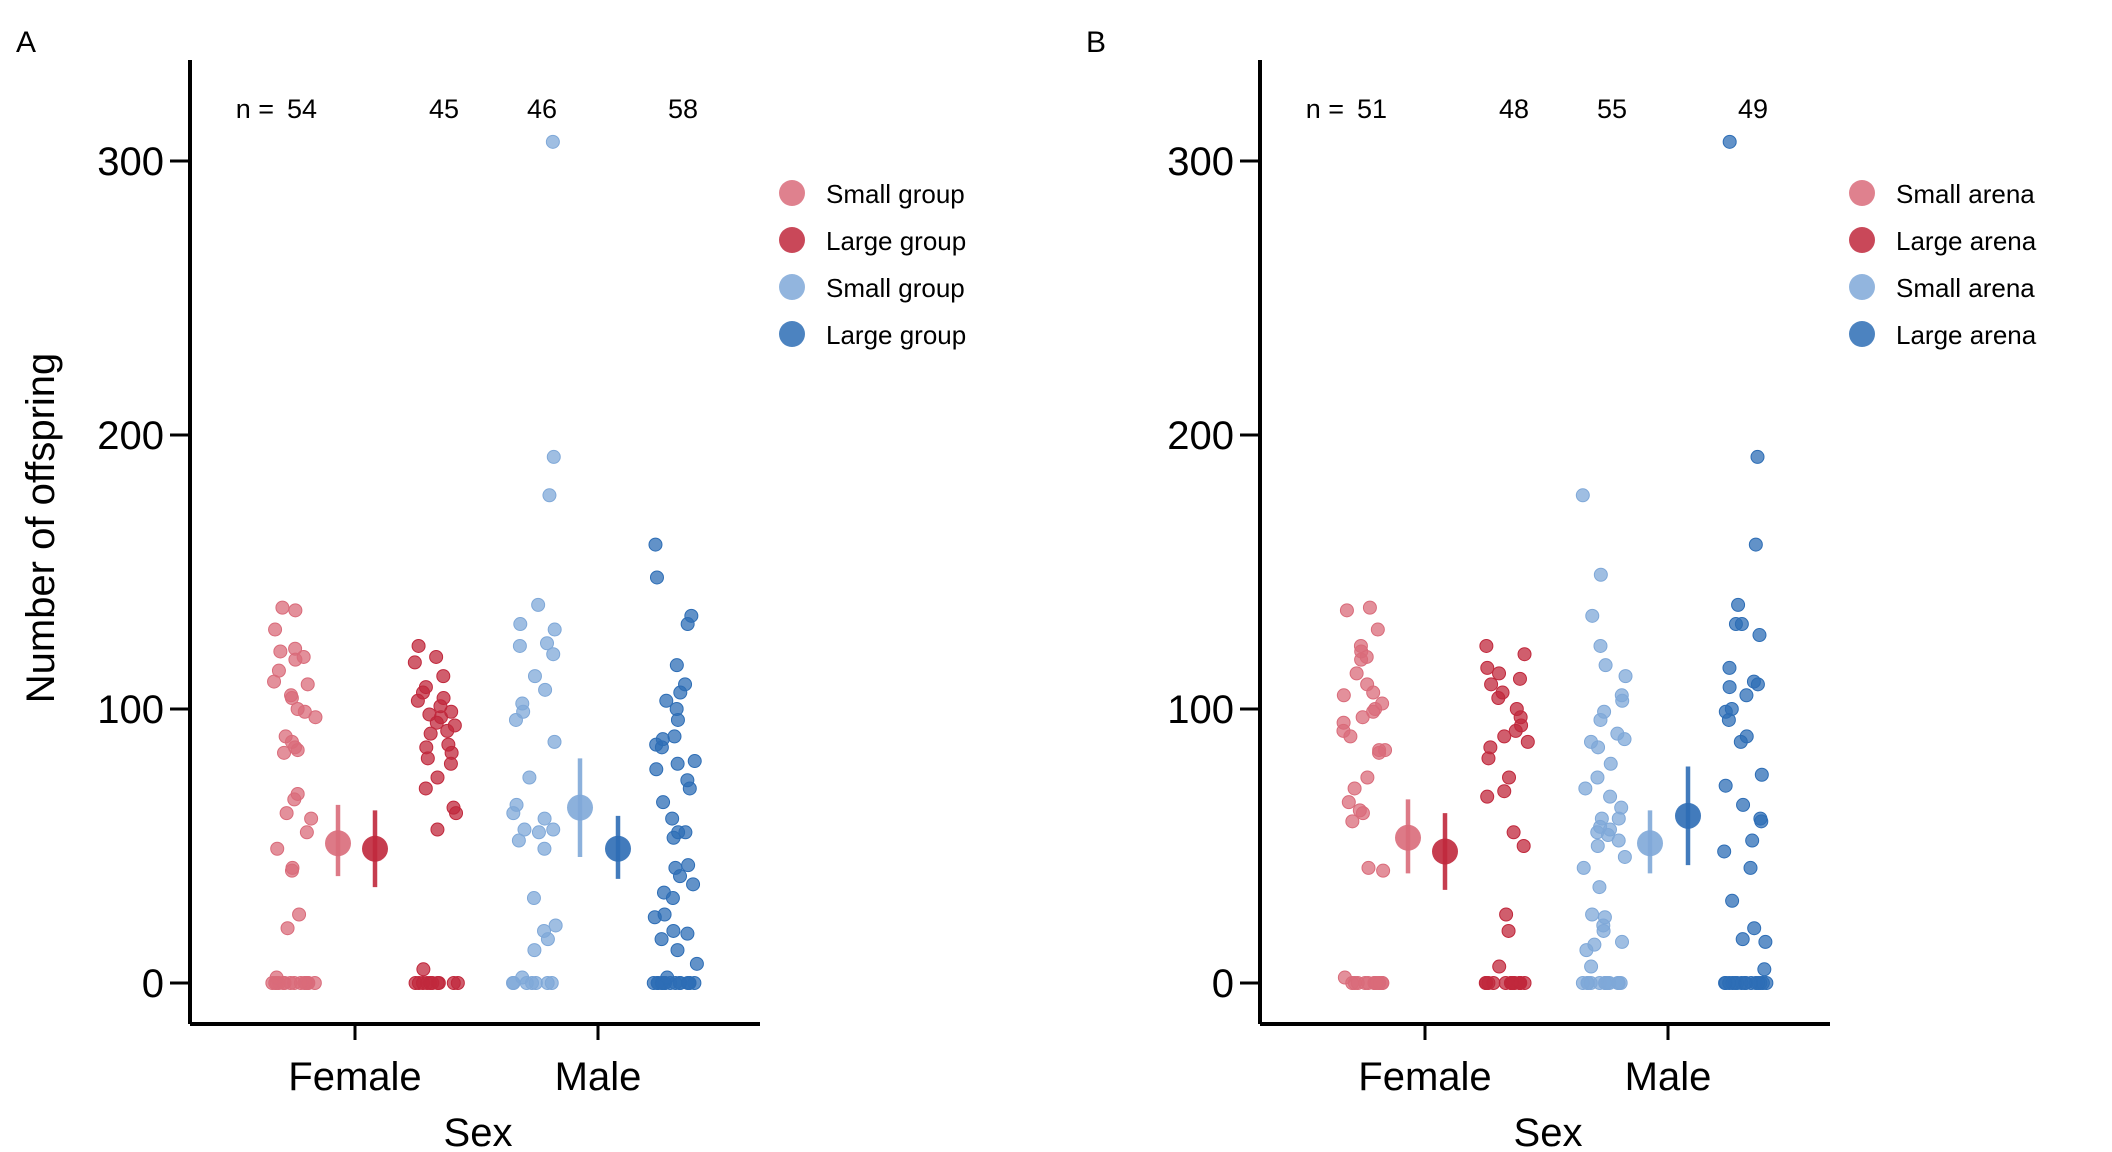 The image size is (2112, 1152). I want to click on n-label: 51, so click(1372, 109).